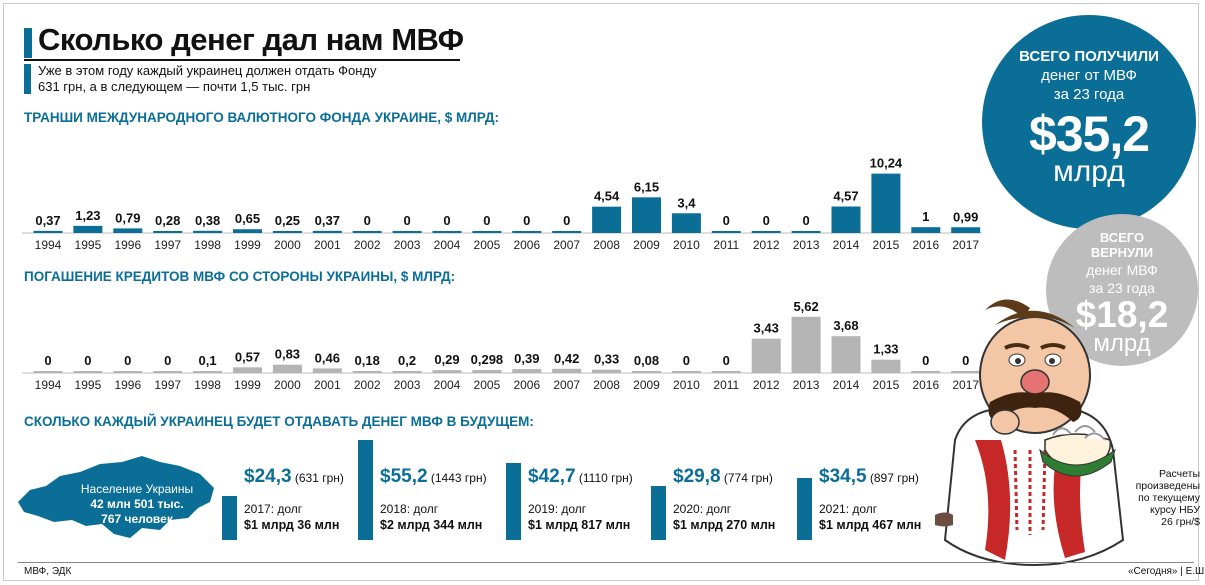 The width and height of the screenshot is (1205, 585). Describe the element at coordinates (723, 490) in the screenshot. I see `future-payment-2020: $29,8 (774 грн) 2020: долг $1 млрд 270 млн` at that location.